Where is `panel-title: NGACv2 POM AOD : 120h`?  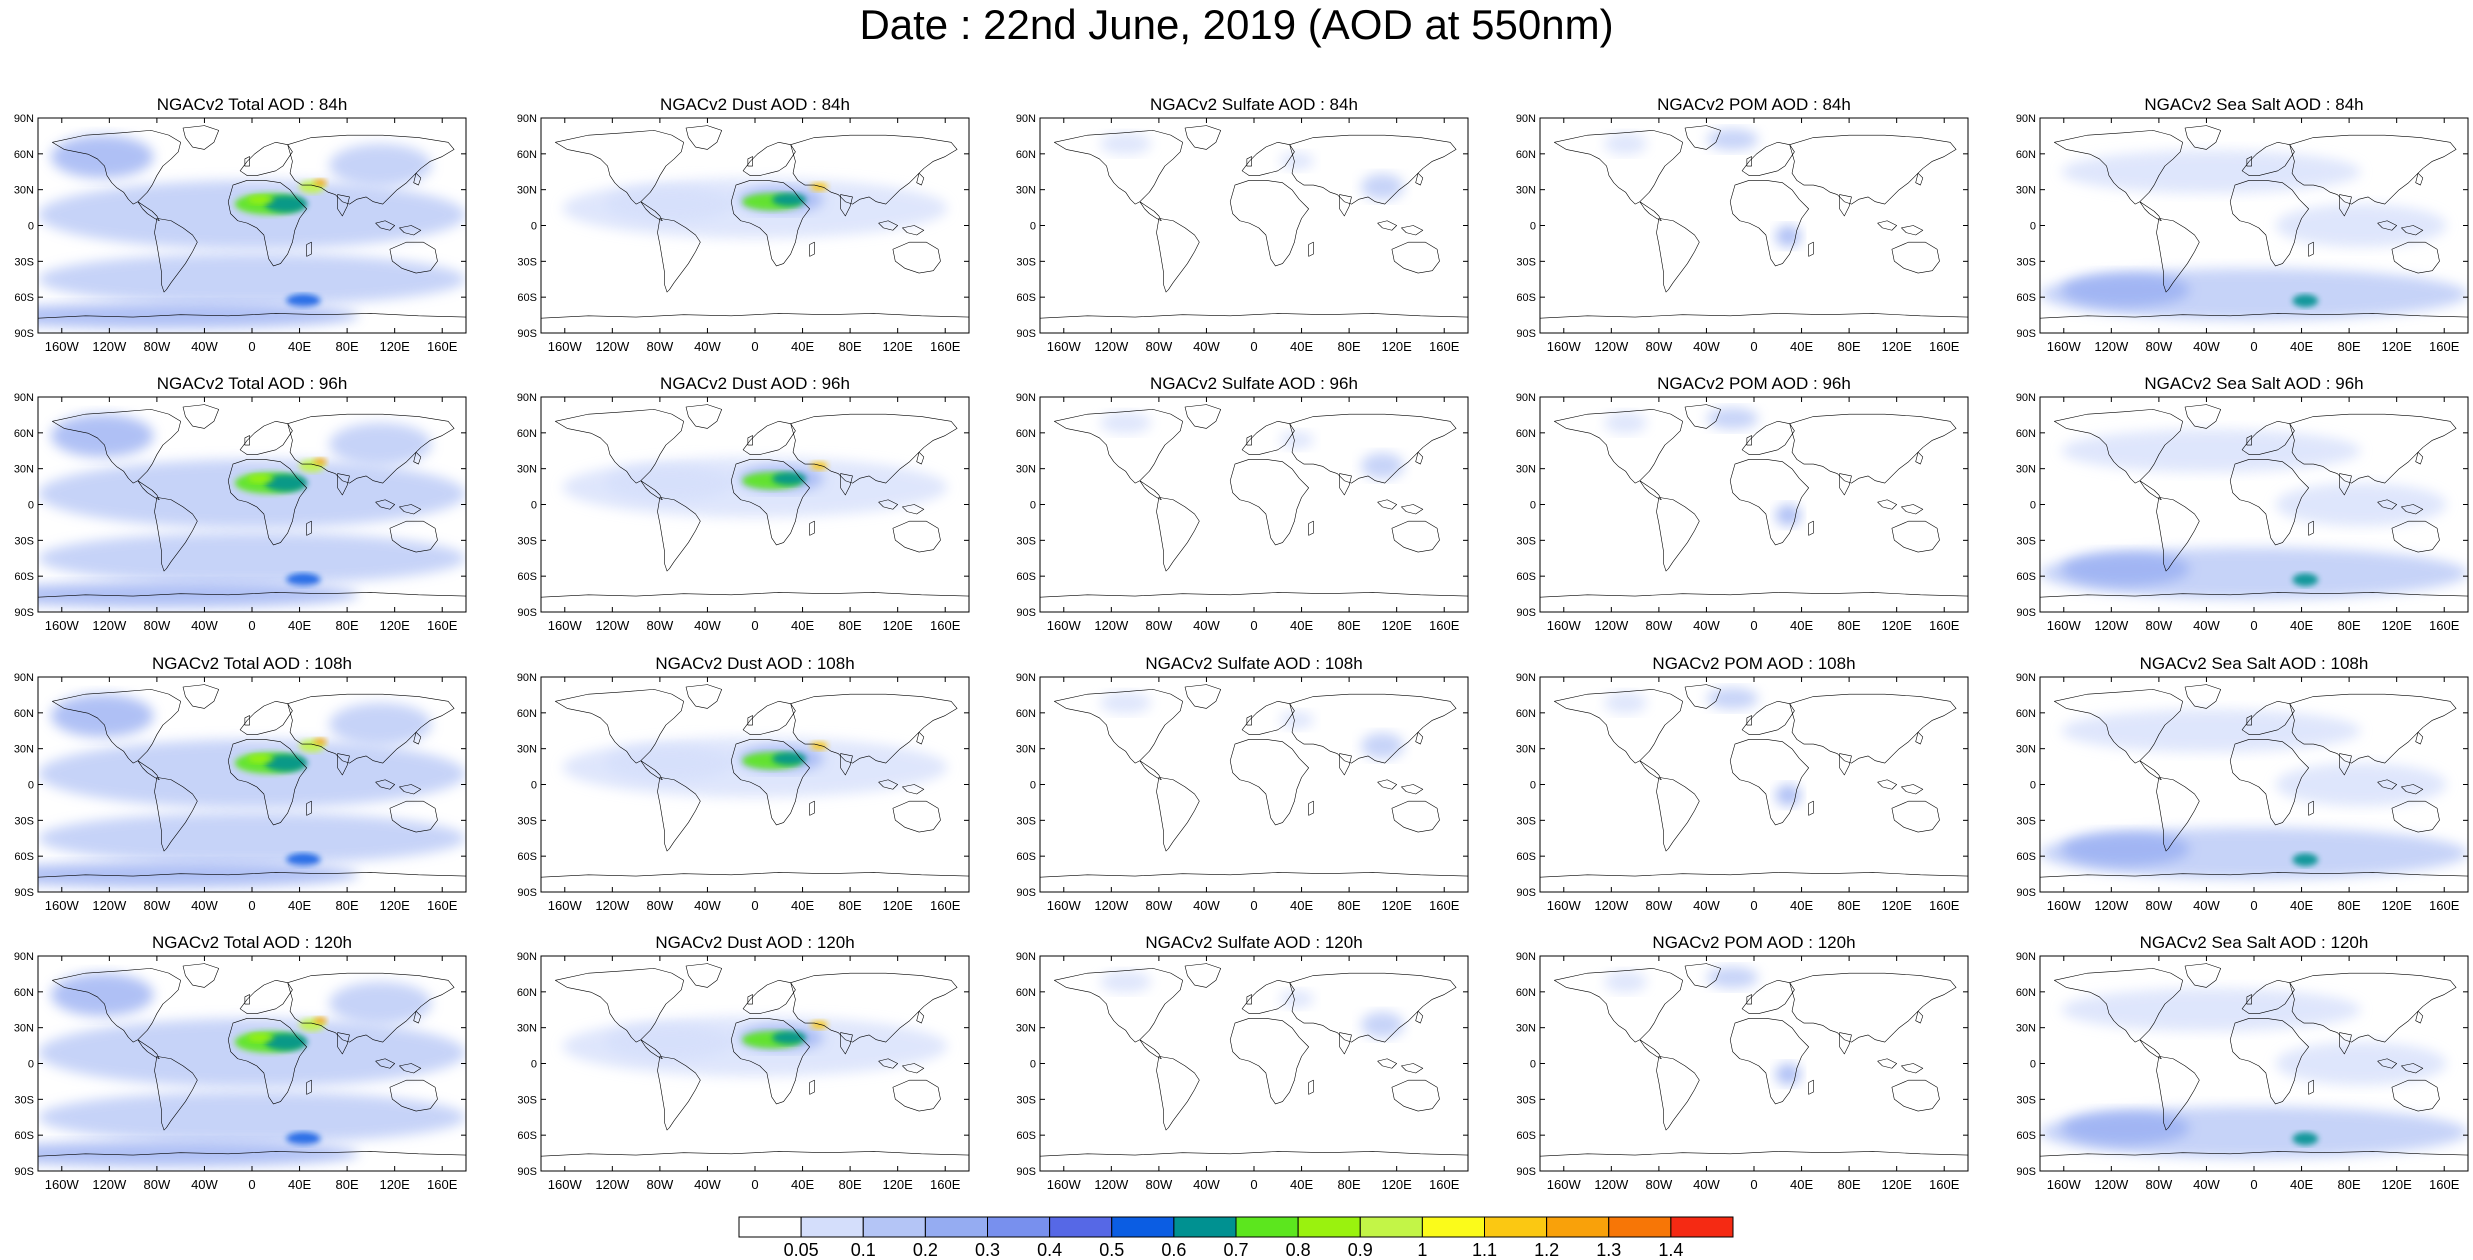 panel-title: NGACv2 POM AOD : 120h is located at coordinates (1753, 942).